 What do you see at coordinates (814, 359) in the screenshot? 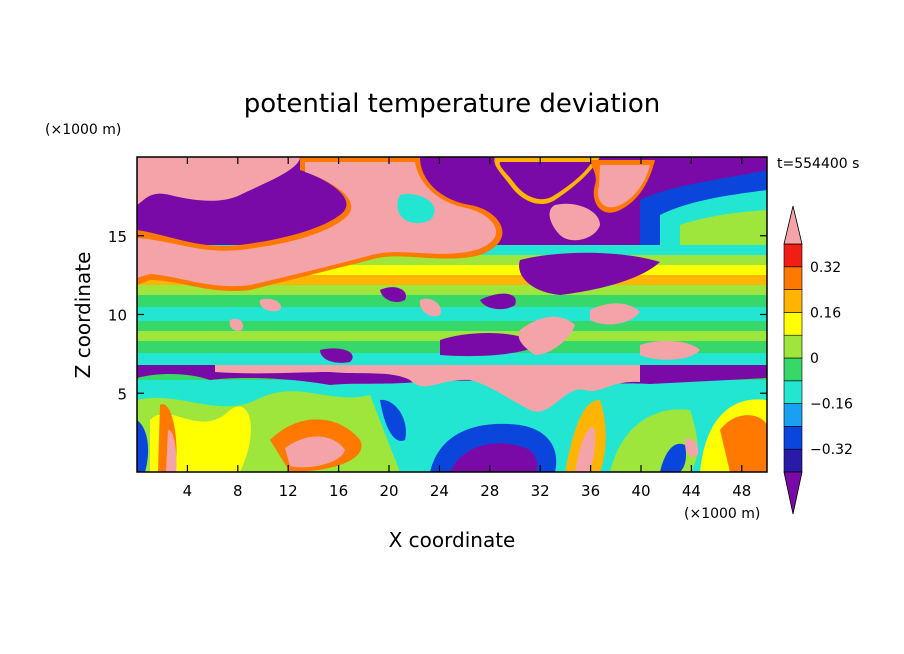
I see `colorbar-tick-label: 0` at bounding box center [814, 359].